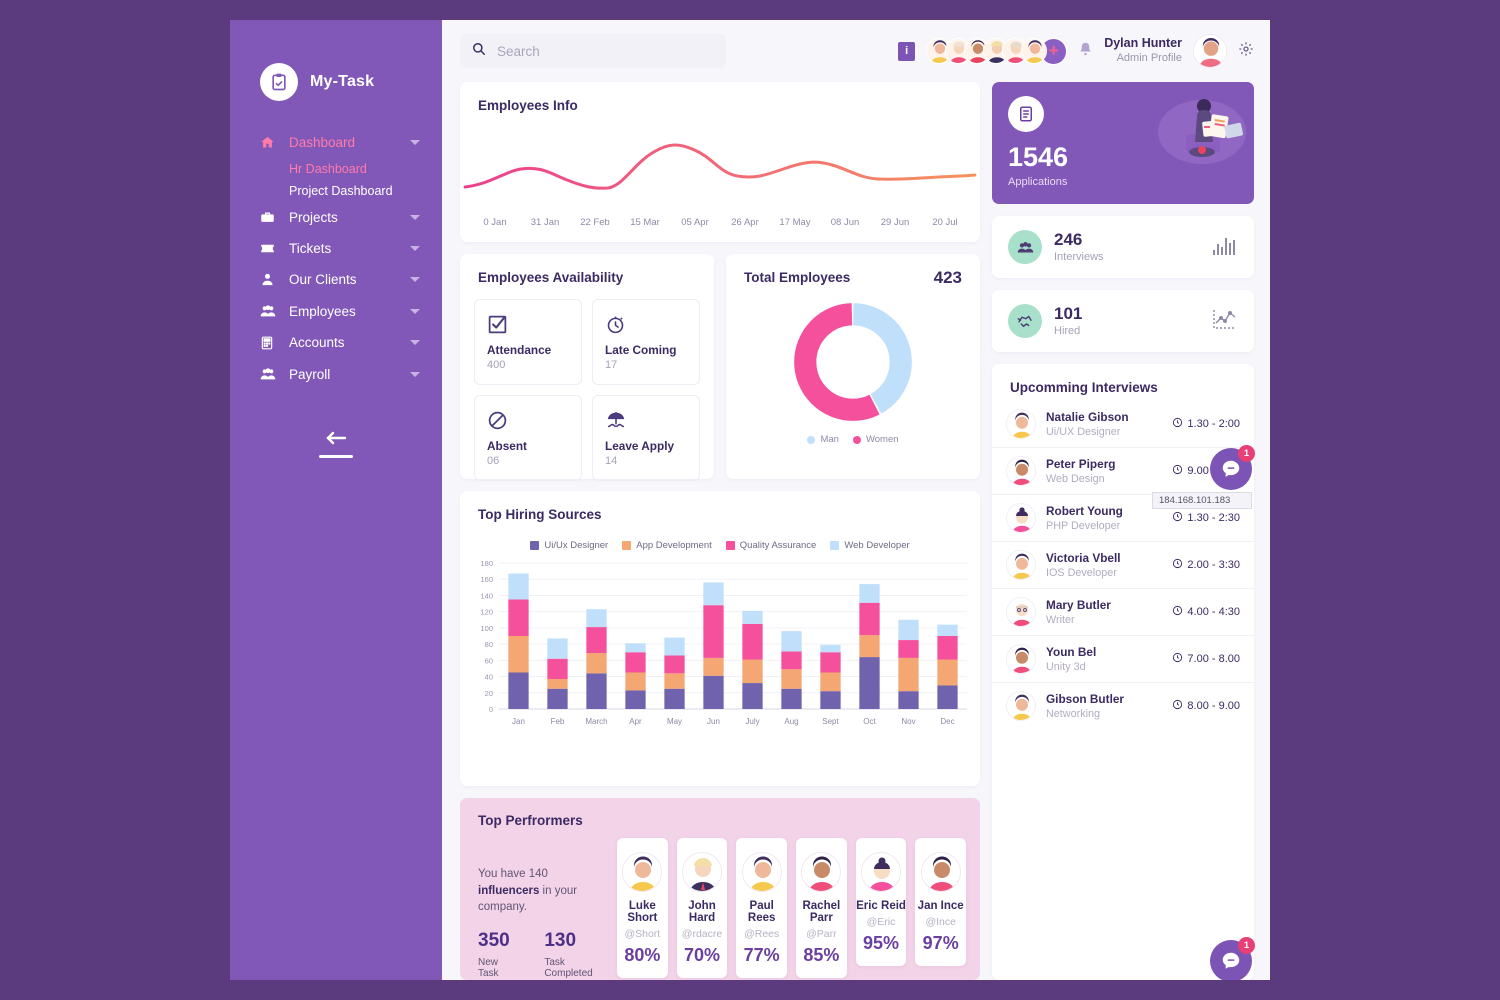 The height and width of the screenshot is (1000, 1500). I want to click on sidebar-item-payroll: Payroll, so click(336, 374).